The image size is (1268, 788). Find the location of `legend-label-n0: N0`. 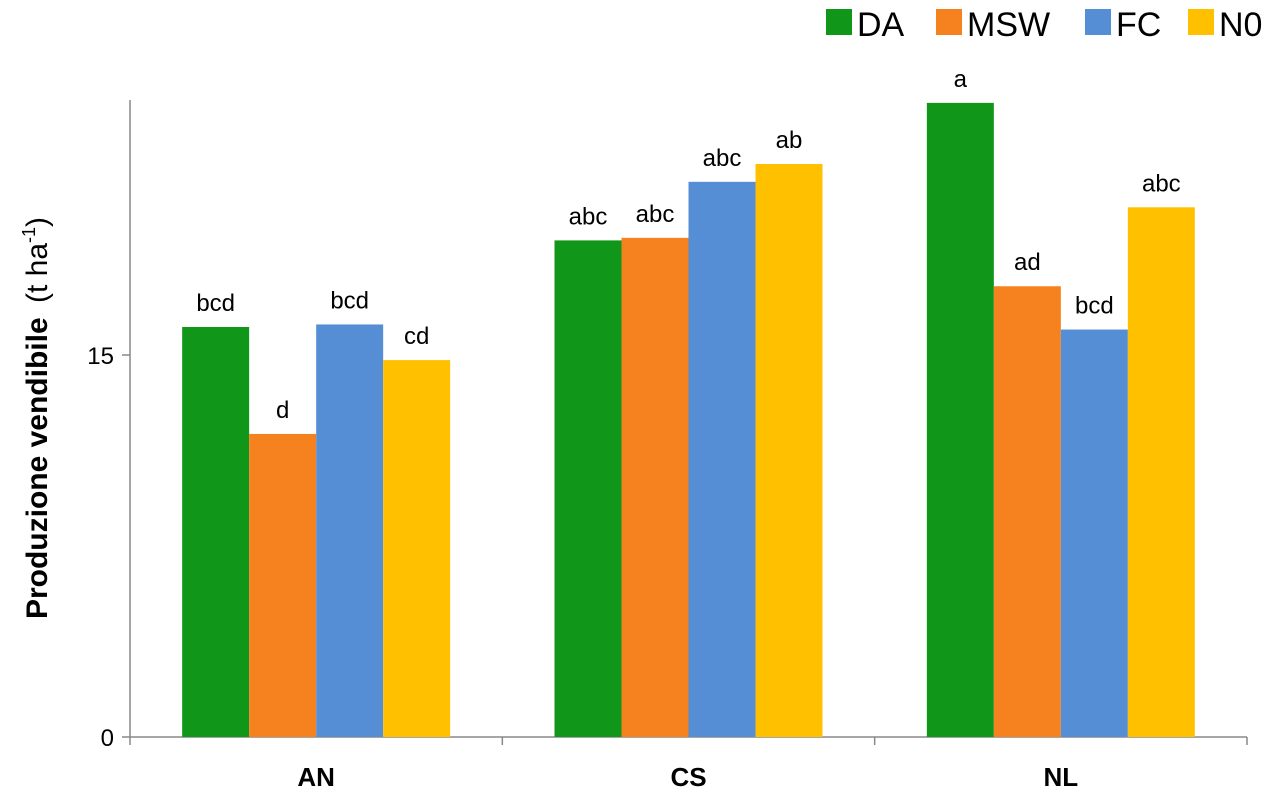

legend-label-n0: N0 is located at coordinates (1240, 25).